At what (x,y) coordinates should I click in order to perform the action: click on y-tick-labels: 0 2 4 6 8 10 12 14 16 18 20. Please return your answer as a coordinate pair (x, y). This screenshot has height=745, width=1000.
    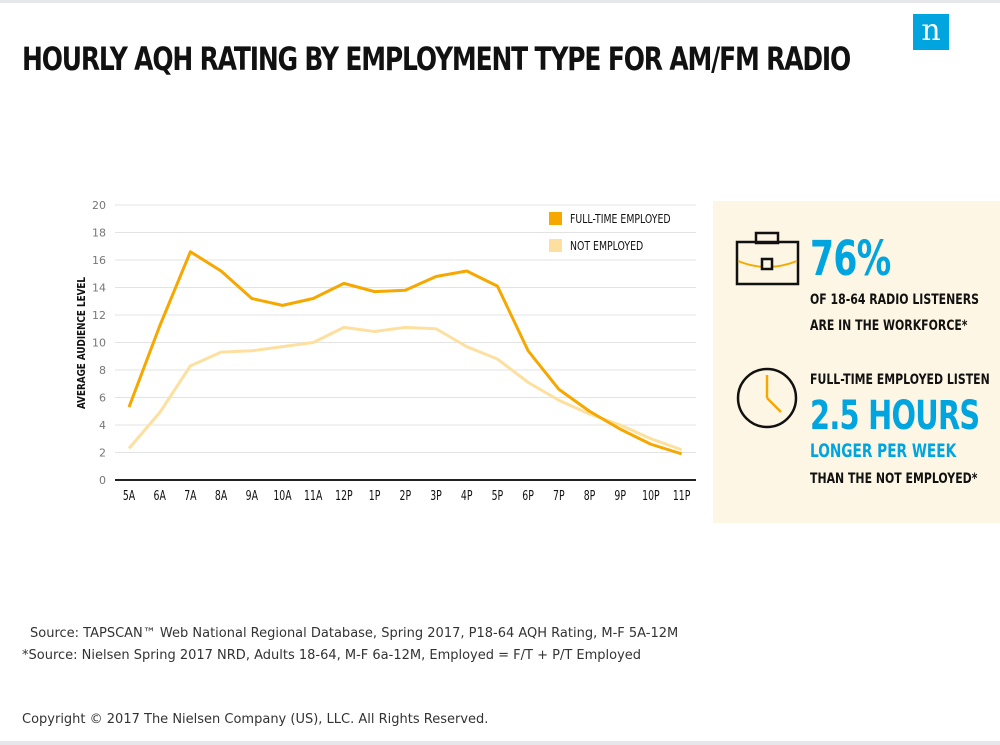
    Looking at the image, I should click on (99, 343).